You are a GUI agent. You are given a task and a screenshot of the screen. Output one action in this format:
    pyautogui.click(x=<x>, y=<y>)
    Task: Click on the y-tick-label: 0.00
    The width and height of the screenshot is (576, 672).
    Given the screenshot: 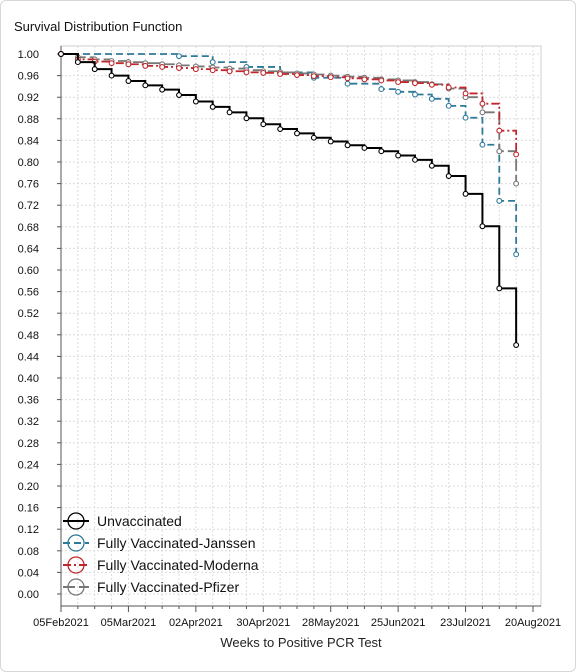 What is the action you would take?
    pyautogui.click(x=28, y=595)
    